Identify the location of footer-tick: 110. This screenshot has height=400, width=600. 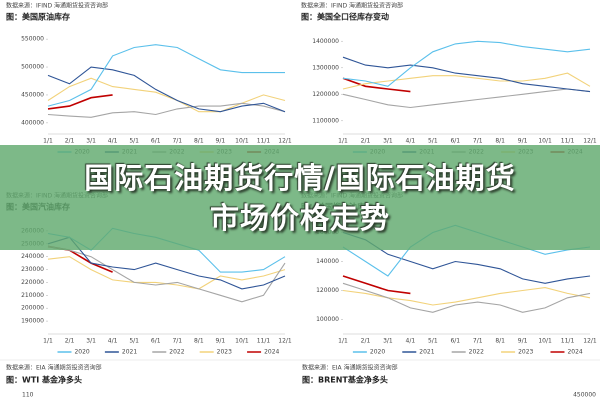
(28, 395).